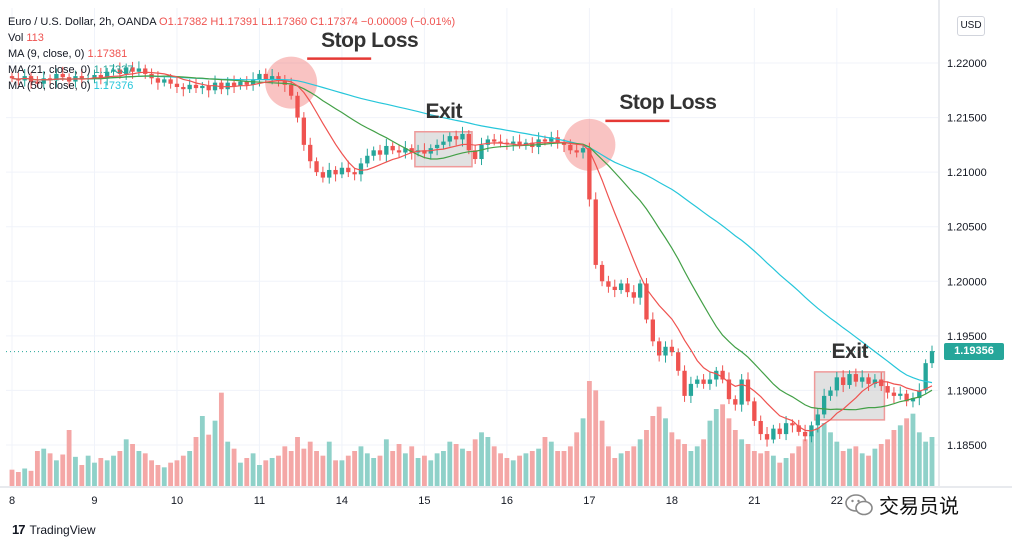 The width and height of the screenshot is (1012, 549). I want to click on exit-label-1: Exit, so click(443, 111).